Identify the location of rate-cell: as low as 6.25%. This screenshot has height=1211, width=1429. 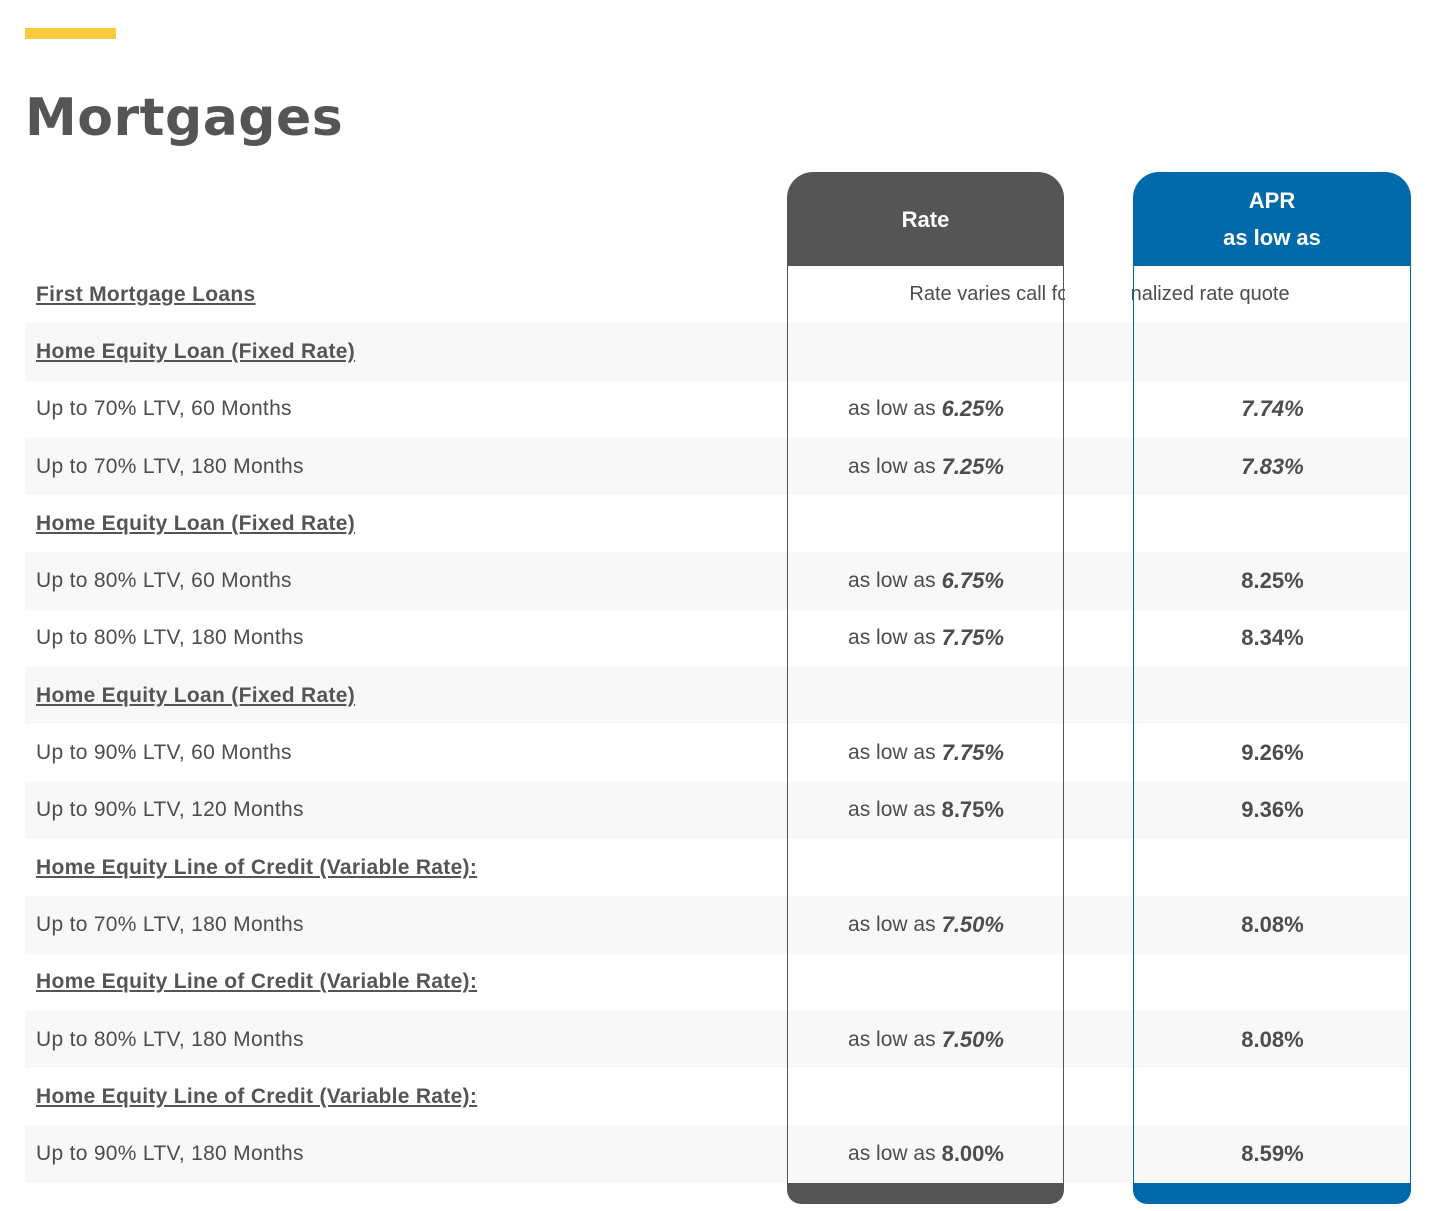
(926, 409).